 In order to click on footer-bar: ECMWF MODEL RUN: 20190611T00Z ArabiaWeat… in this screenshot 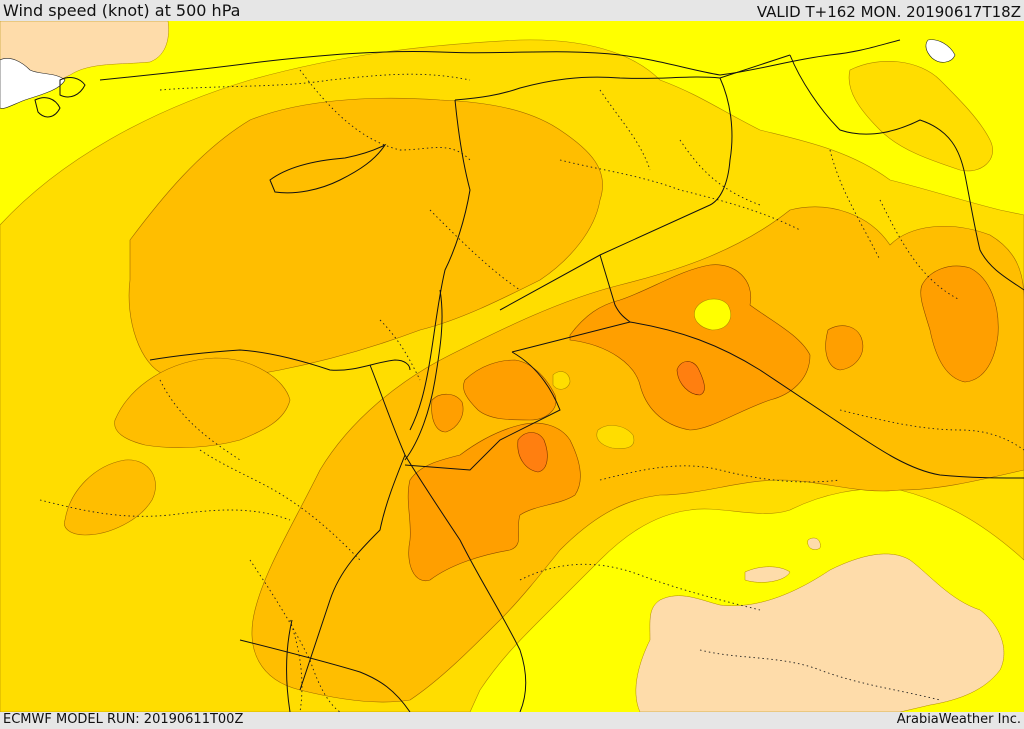, I will do `click(512, 720)`.